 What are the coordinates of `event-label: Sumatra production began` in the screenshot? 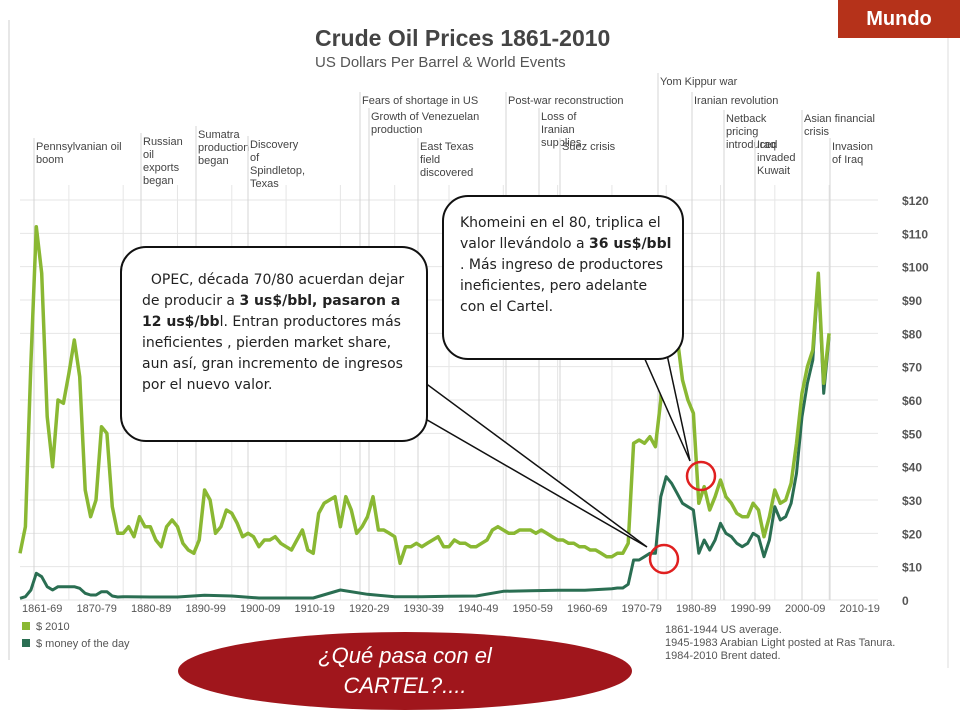 It's located at (223, 148).